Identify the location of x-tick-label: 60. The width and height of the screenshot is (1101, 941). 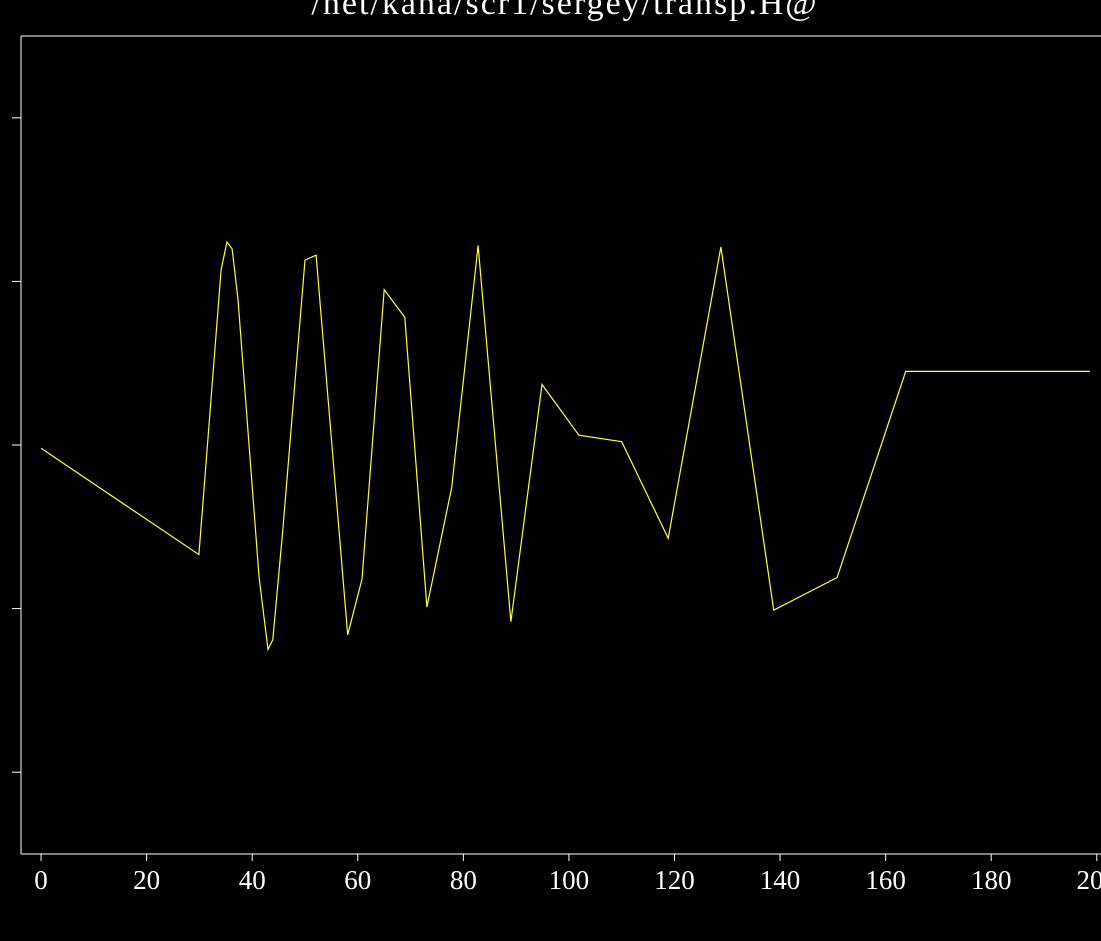
(357, 880).